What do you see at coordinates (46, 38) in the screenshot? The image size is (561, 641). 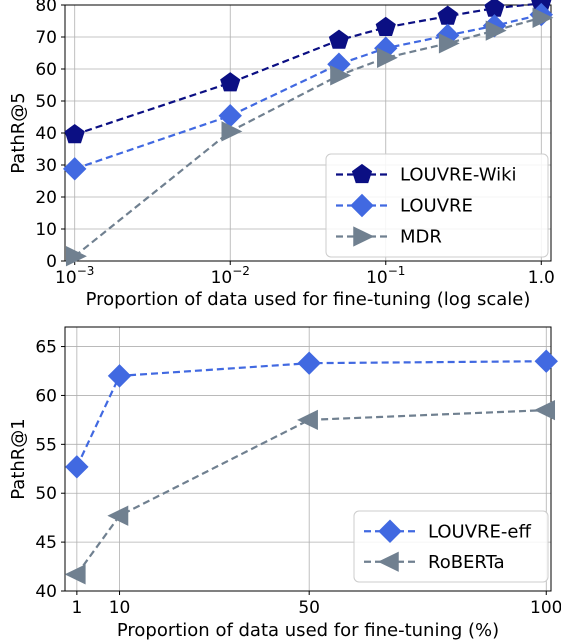 I see `y-tick-label: 70` at bounding box center [46, 38].